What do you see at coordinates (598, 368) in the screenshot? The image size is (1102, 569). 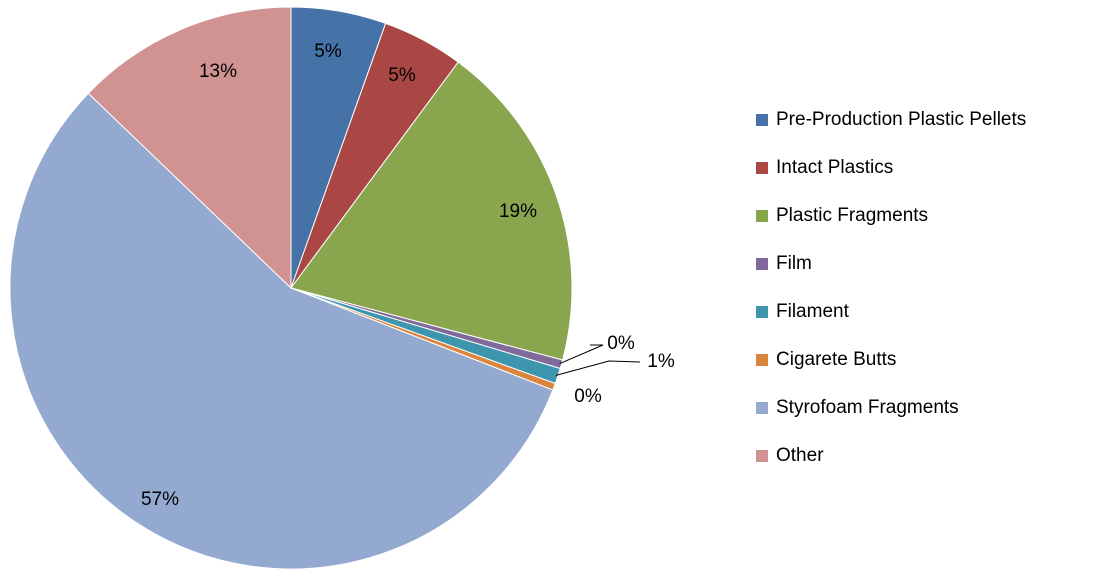 I see `leader-line-filament` at bounding box center [598, 368].